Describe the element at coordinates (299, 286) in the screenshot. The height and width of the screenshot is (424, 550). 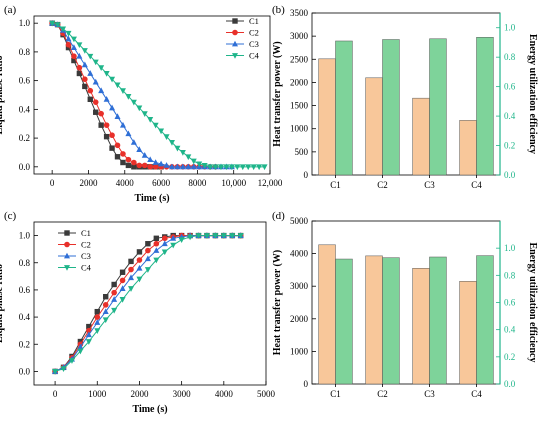
I see `y-tick-label: 3000` at that location.